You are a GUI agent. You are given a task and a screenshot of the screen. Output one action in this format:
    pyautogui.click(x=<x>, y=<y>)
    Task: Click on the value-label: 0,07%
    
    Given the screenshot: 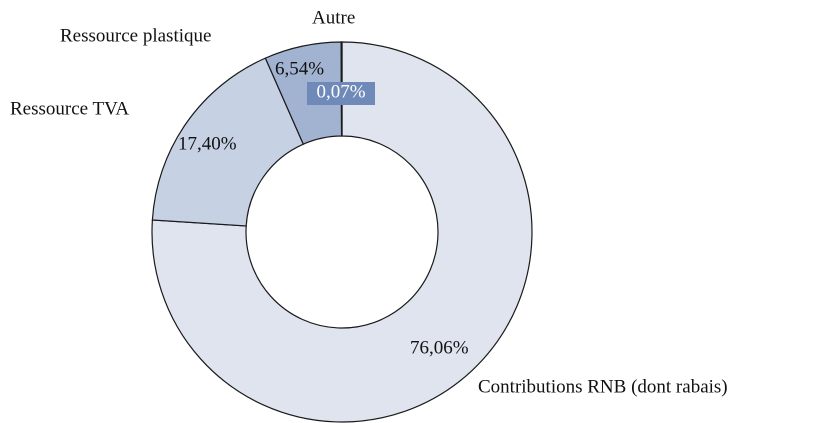 What is the action you would take?
    pyautogui.click(x=340, y=91)
    